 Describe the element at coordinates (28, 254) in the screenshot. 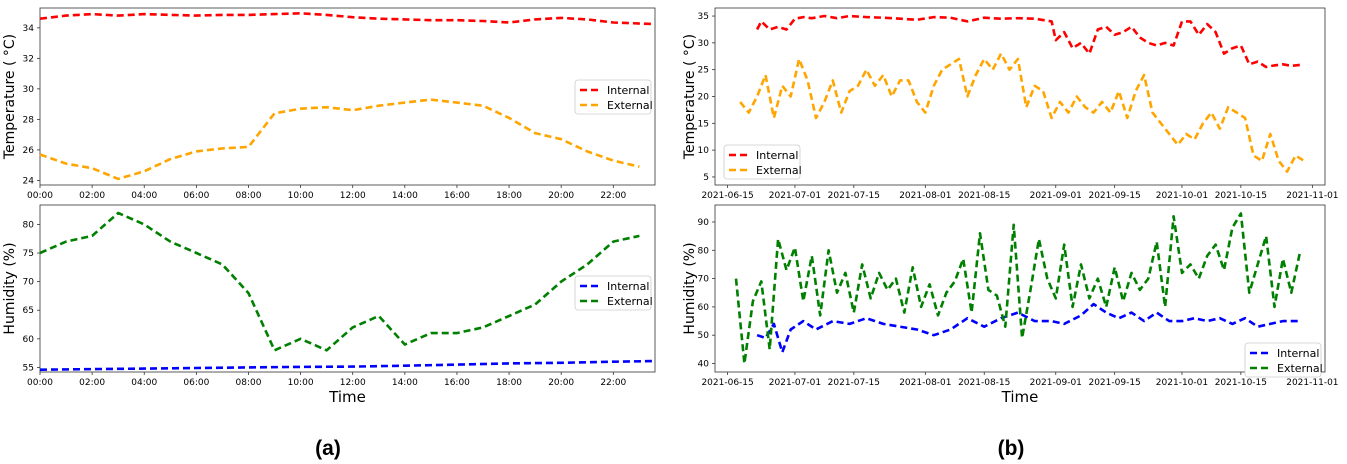

I see `y-tick-label: 75` at that location.